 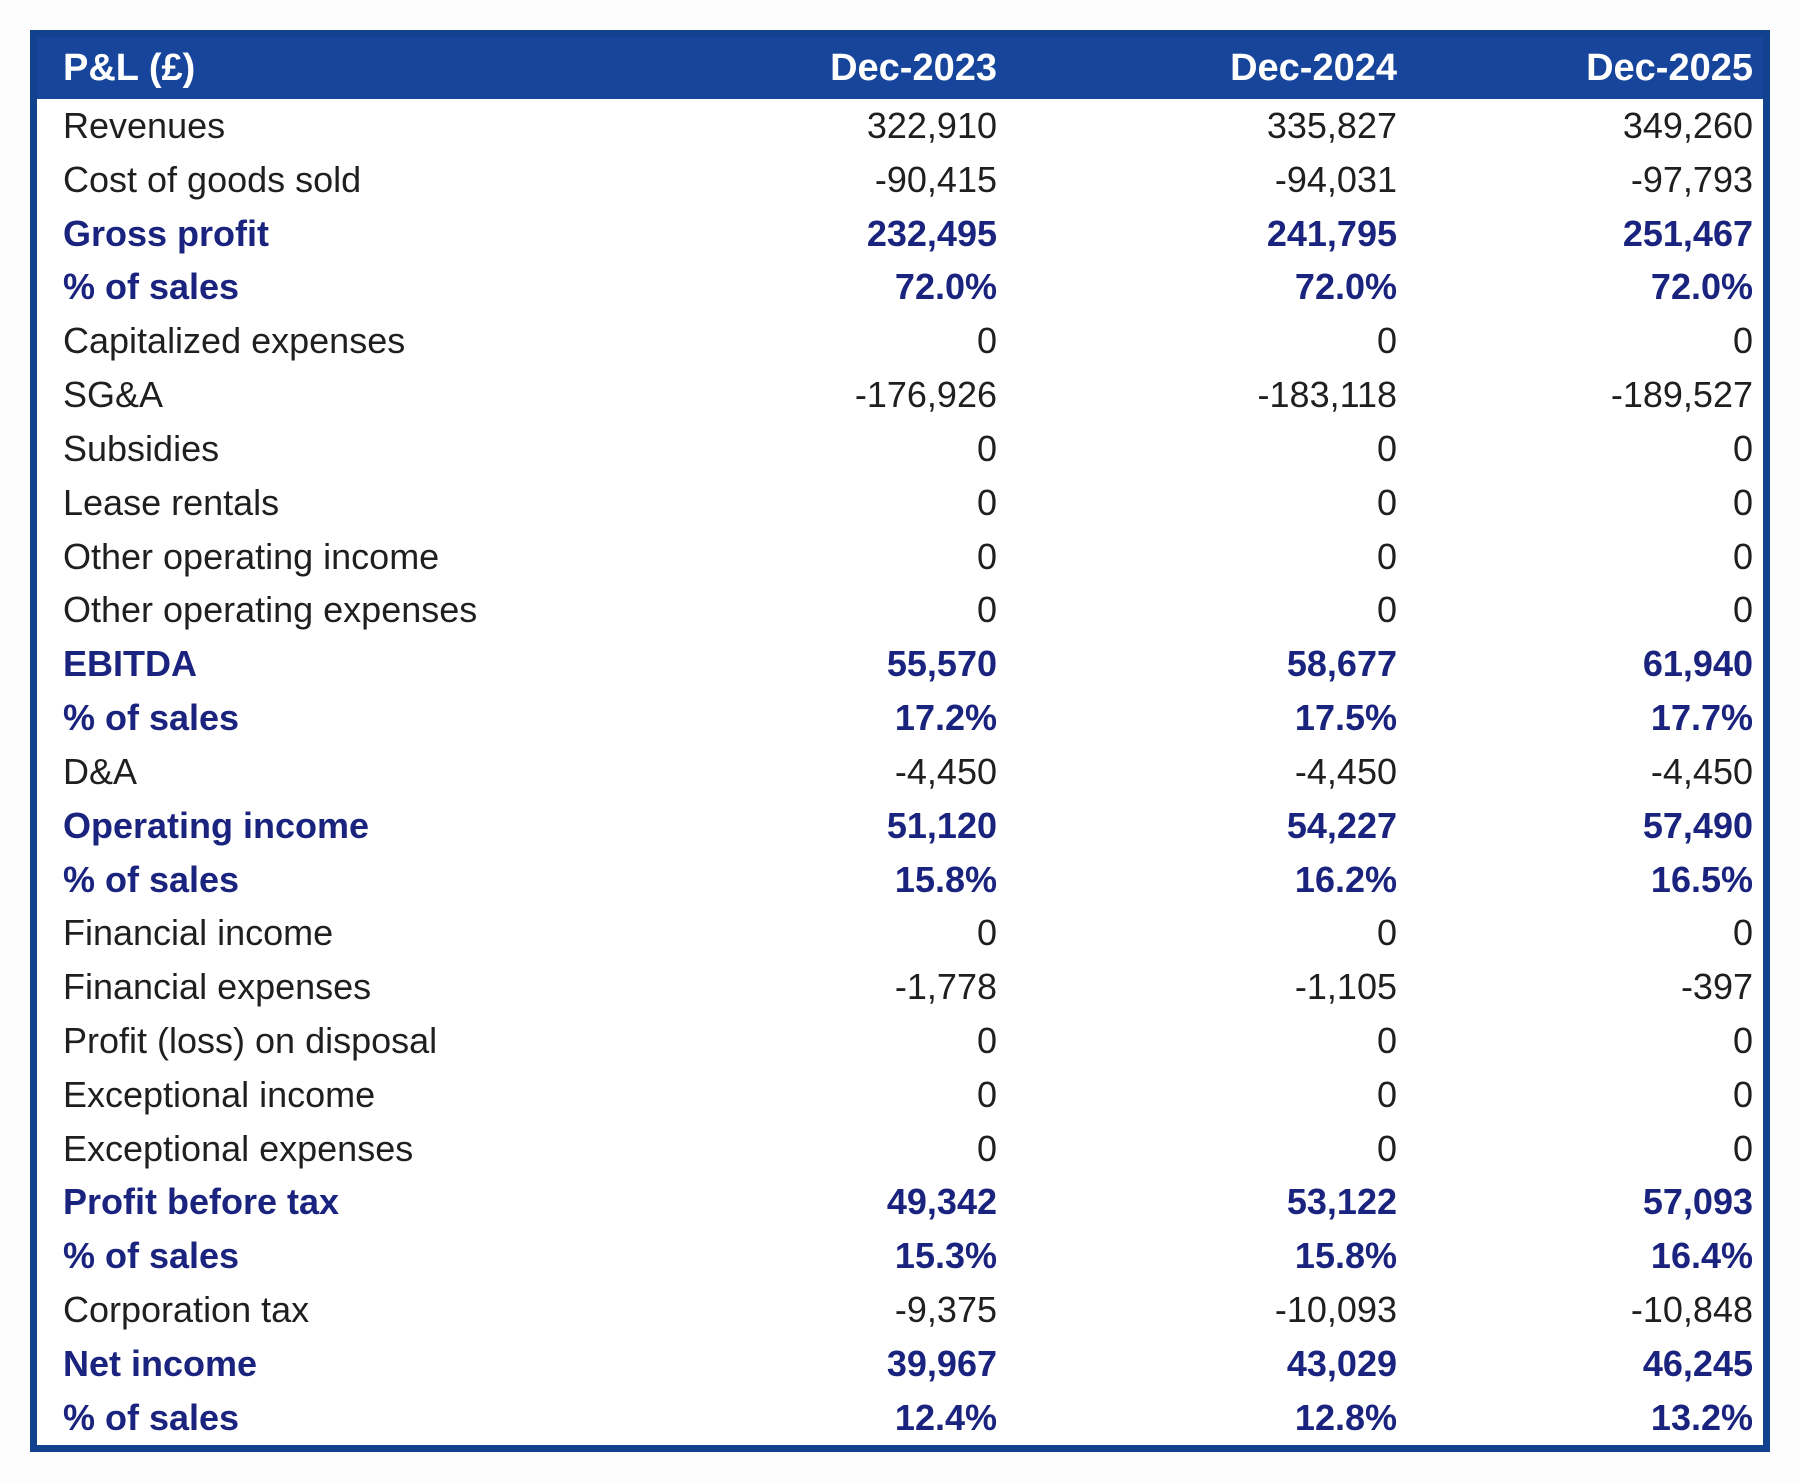 I want to click on row-value: -90,415, so click(x=935, y=179).